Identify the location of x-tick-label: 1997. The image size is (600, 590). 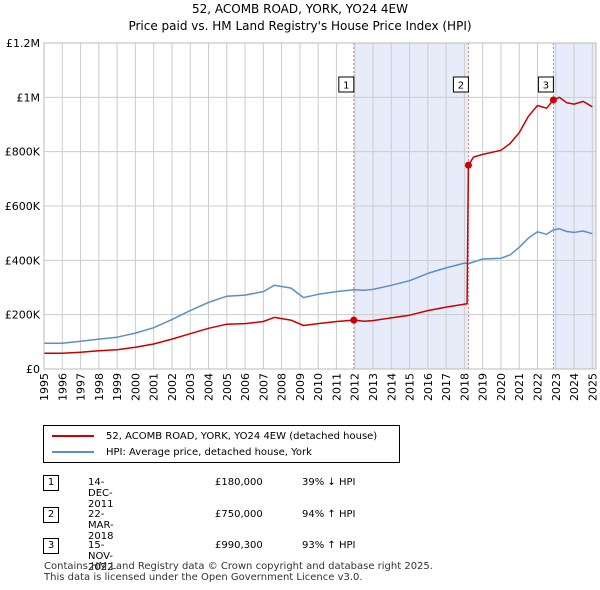
(81, 387).